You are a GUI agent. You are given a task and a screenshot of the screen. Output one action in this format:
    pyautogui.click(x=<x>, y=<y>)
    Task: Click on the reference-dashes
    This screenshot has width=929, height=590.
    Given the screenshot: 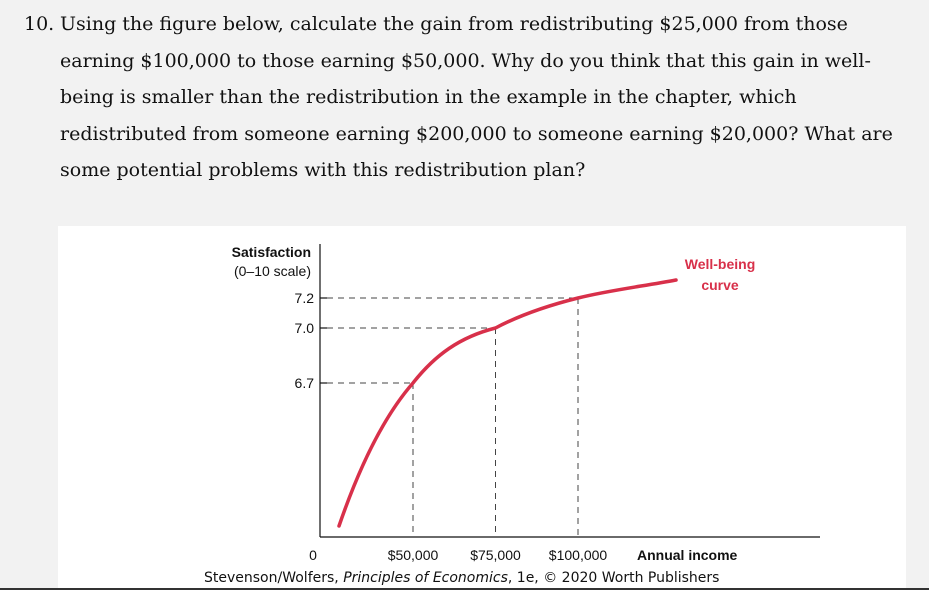 What is the action you would take?
    pyautogui.click(x=453, y=417)
    